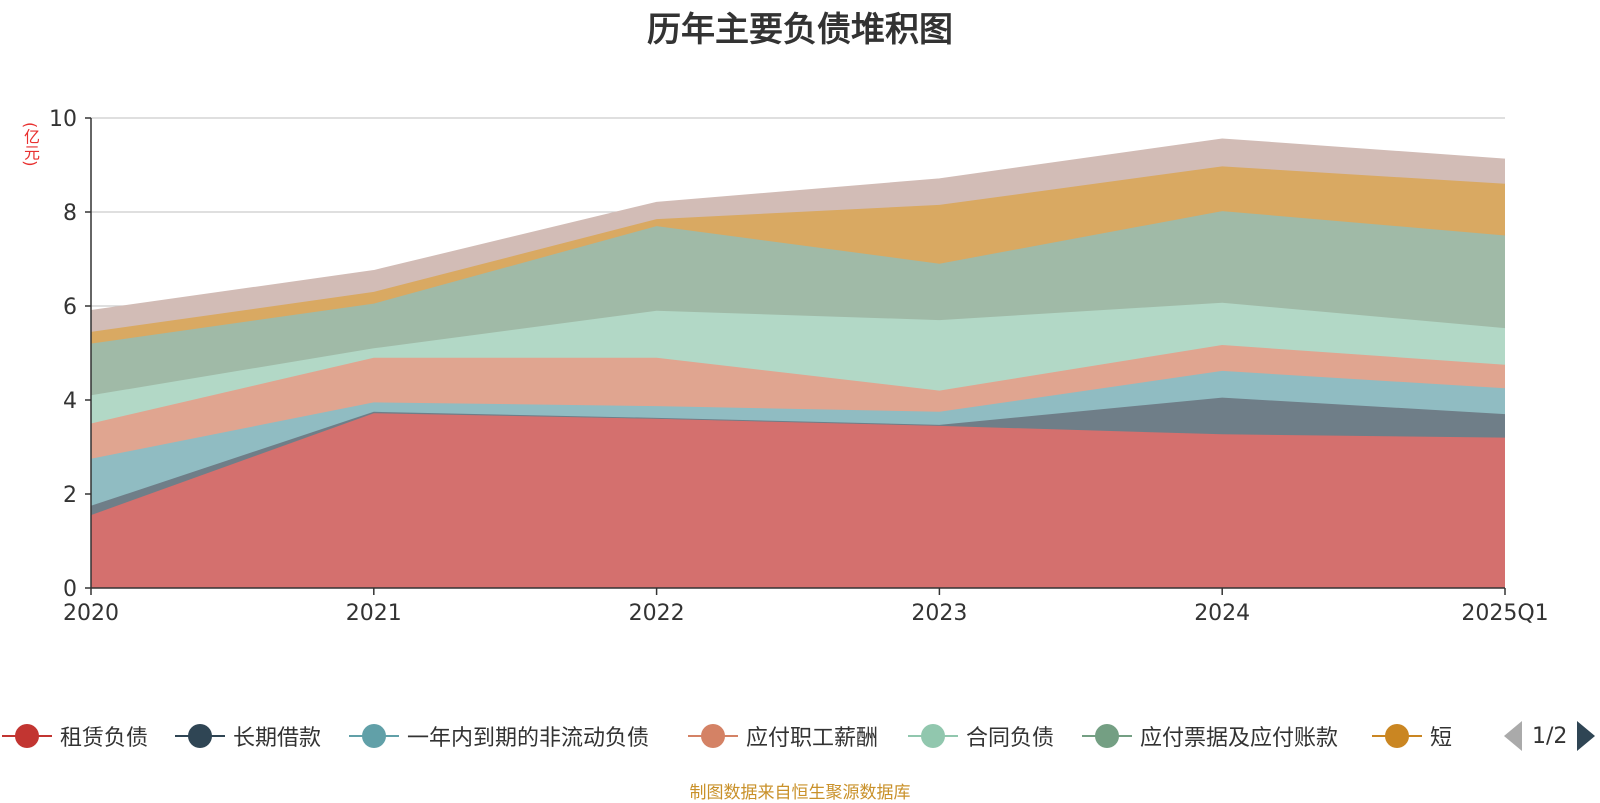 The width and height of the screenshot is (1600, 803). What do you see at coordinates (1586, 736) in the screenshot?
I see `pager-next-icon` at bounding box center [1586, 736].